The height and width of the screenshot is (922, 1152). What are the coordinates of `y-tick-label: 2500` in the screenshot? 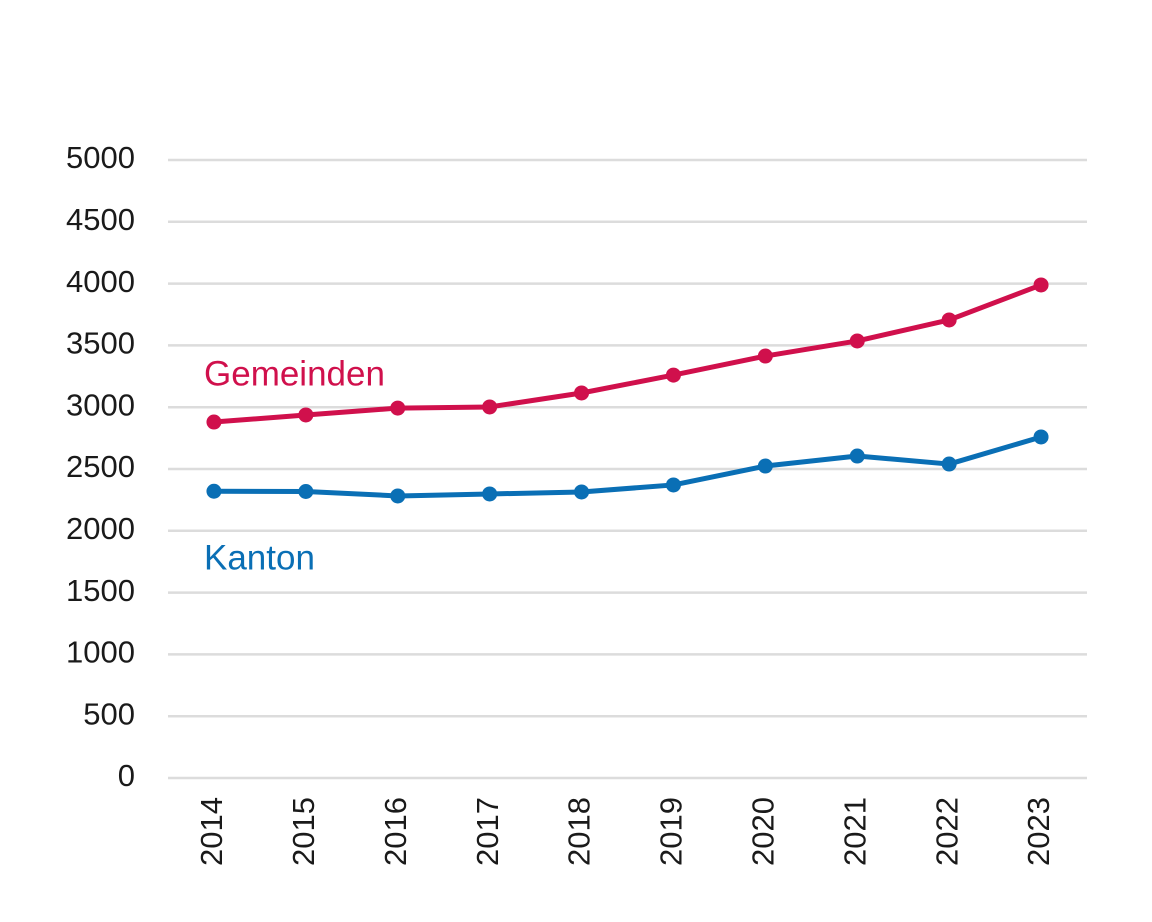 It's located at (100, 466).